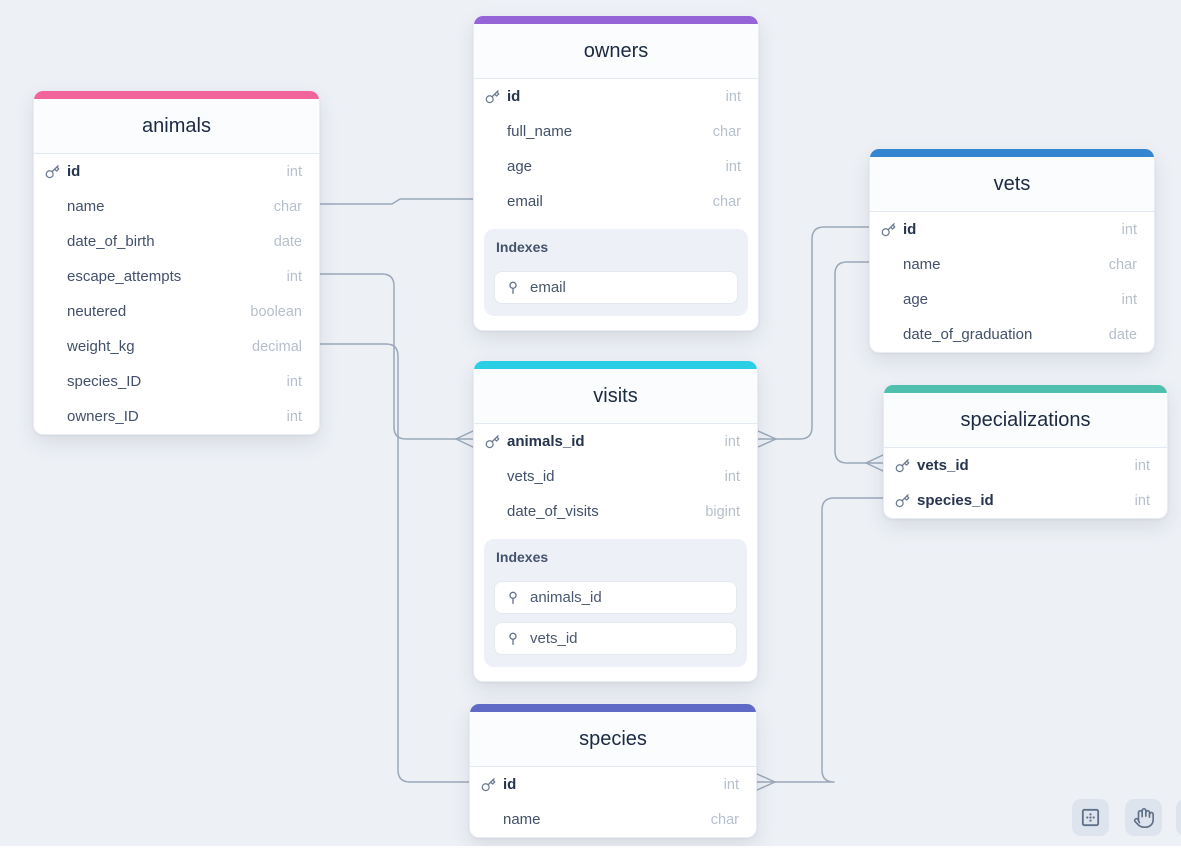 The image size is (1181, 848). Describe the element at coordinates (615, 511) in the screenshot. I see `field-row-date_of_visits: date_of_visits bigint` at that location.